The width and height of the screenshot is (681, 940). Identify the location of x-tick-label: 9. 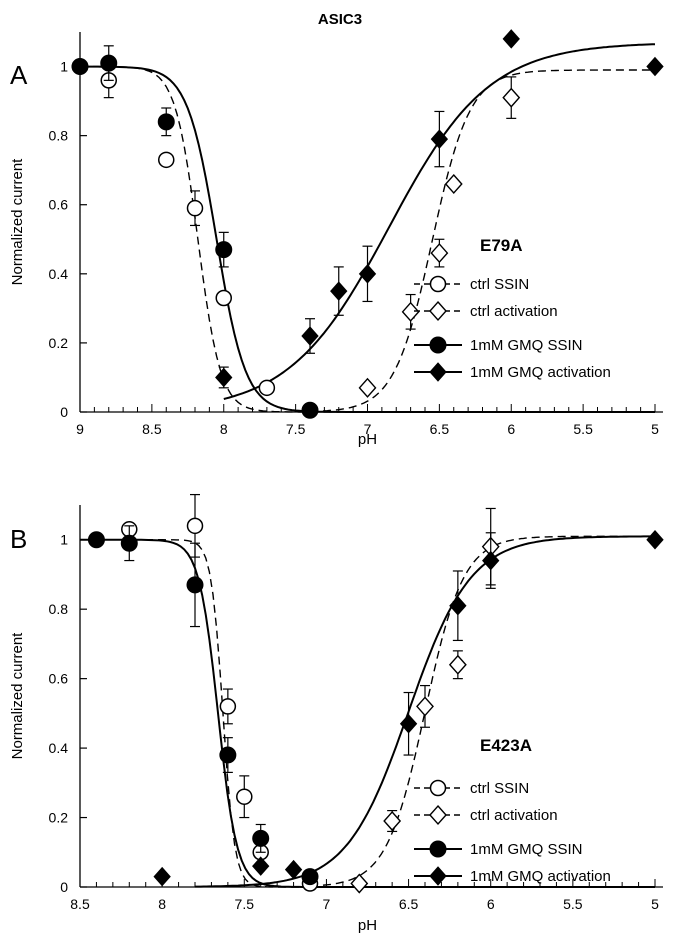
(80, 429).